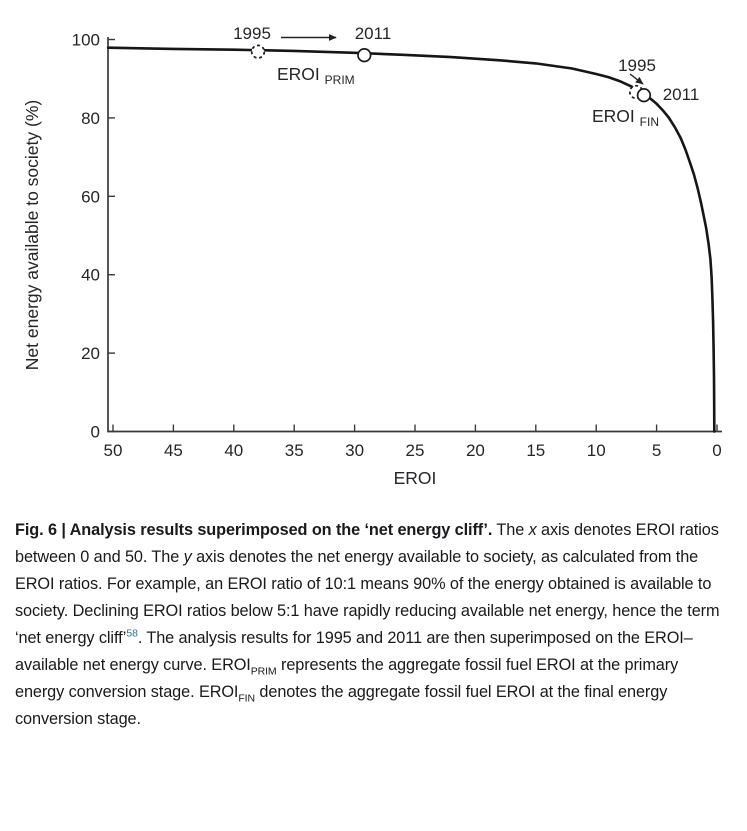  Describe the element at coordinates (187, 557) in the screenshot. I see `caption-segment-4: y` at that location.